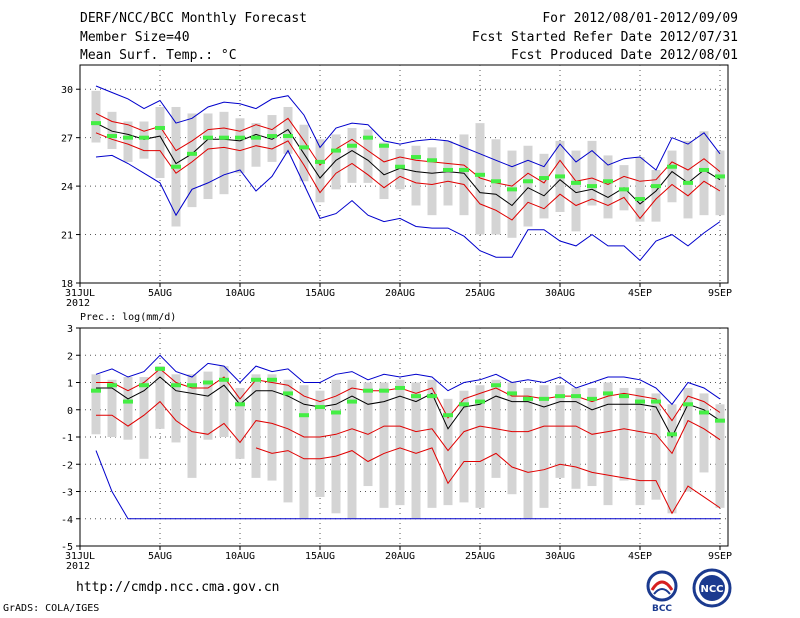 The image size is (800, 618). Describe the element at coordinates (67, 493) in the screenshot. I see `prec-ytick-label: -3` at that location.